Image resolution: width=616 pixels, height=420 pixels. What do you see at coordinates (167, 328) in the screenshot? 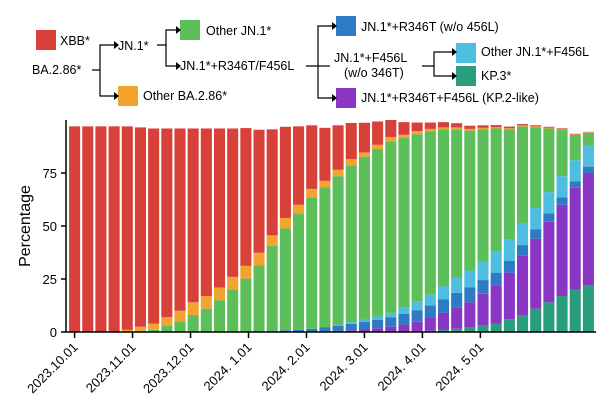
I see `bar-segment-other-jn-1--7` at bounding box center [167, 328].